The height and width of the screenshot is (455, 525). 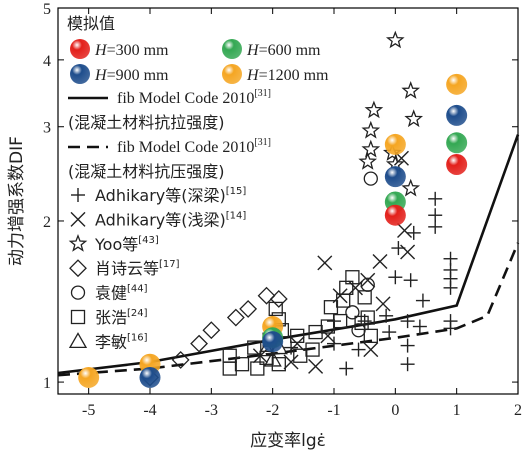 What do you see at coordinates (126, 244) in the screenshot?
I see `legend-marker-label: Yoo等[43]` at bounding box center [126, 244].